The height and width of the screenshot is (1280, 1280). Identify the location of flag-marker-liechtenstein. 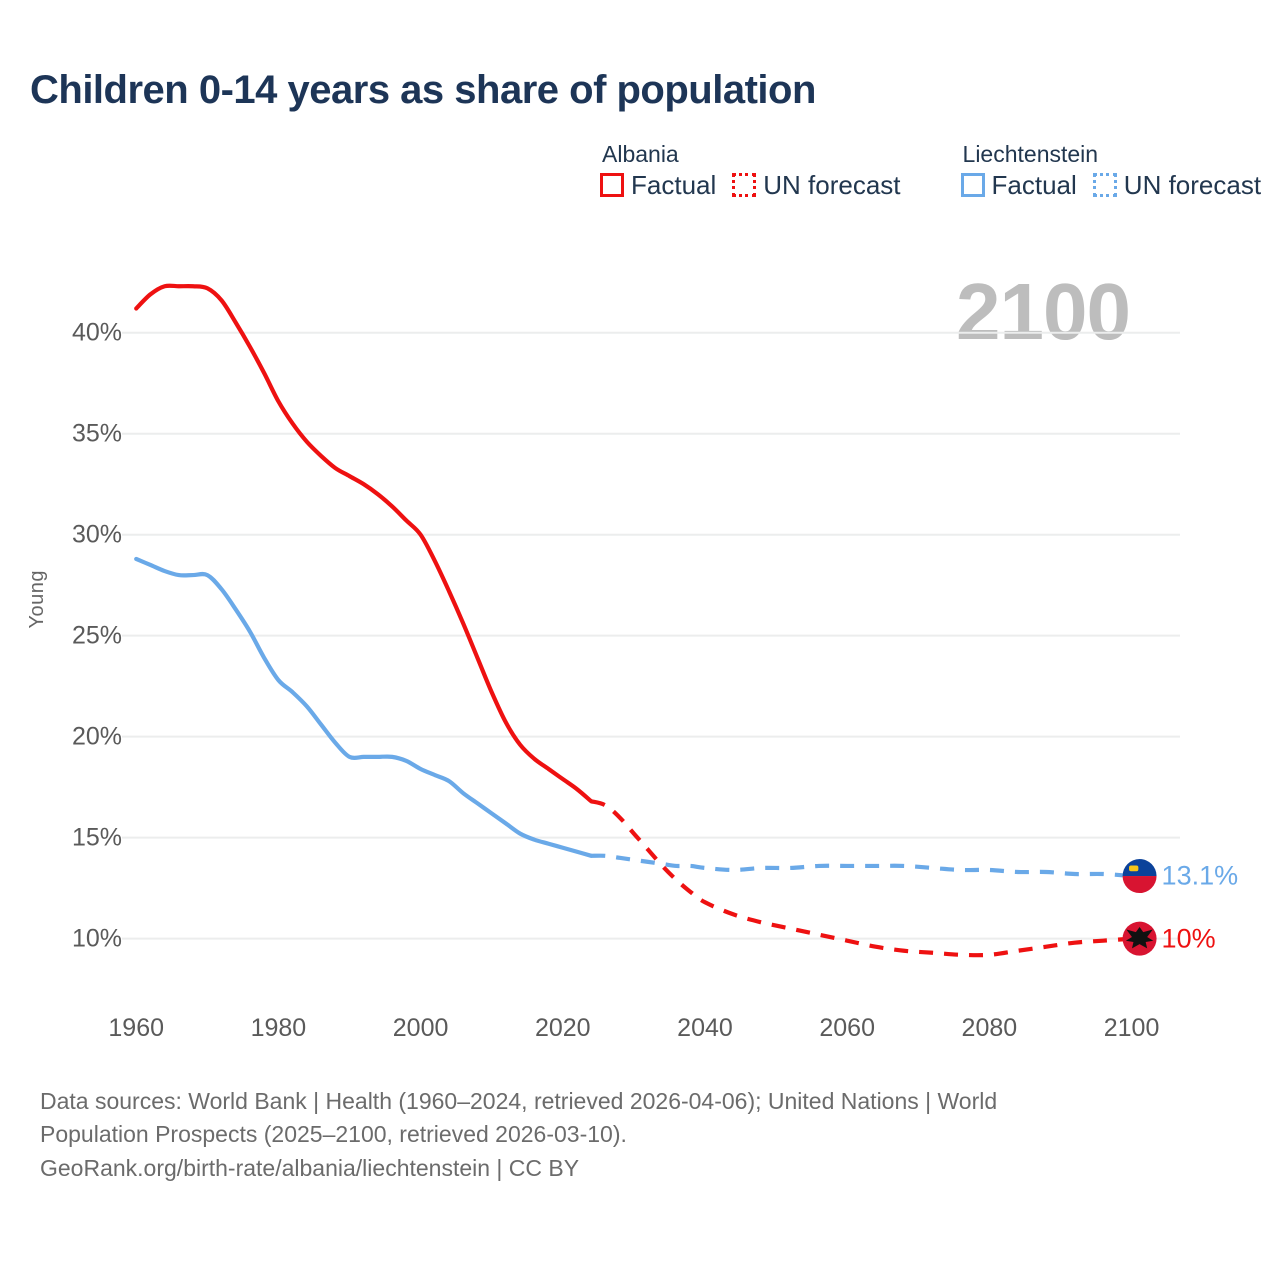
(1139, 876).